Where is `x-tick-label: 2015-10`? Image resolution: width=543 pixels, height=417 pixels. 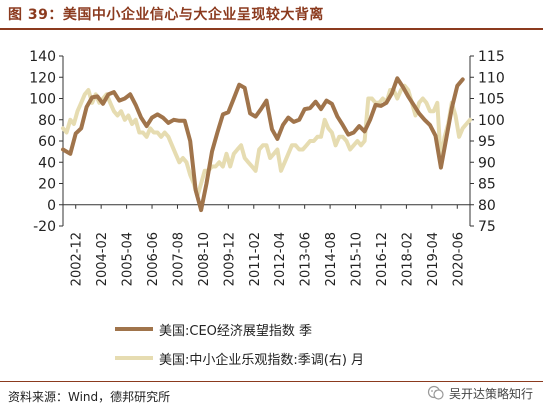 x-tick-label: 2015-10 is located at coordinates (357, 259).